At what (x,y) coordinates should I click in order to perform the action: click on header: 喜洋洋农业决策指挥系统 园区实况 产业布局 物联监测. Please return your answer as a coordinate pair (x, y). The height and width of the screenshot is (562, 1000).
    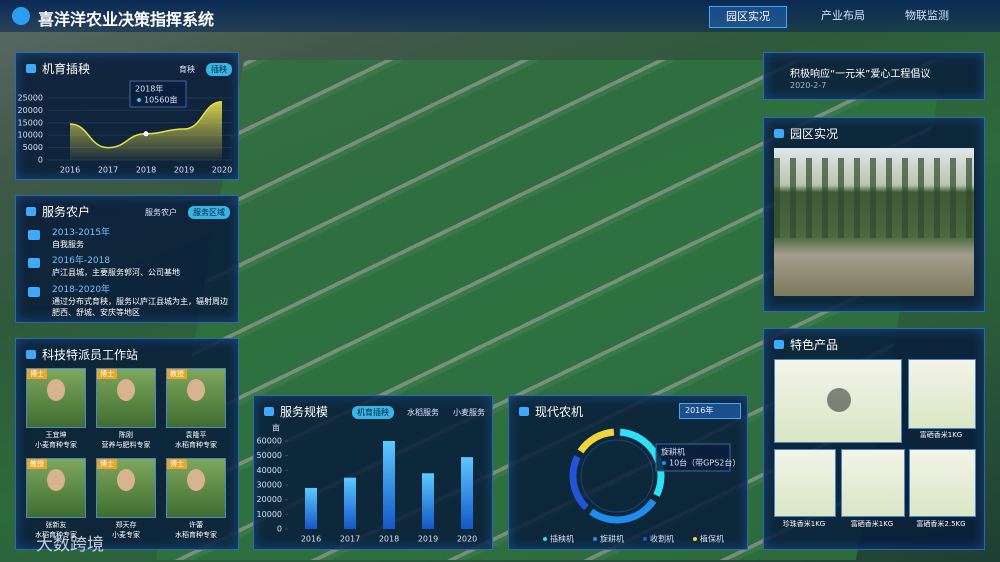
    Looking at the image, I should click on (500, 16).